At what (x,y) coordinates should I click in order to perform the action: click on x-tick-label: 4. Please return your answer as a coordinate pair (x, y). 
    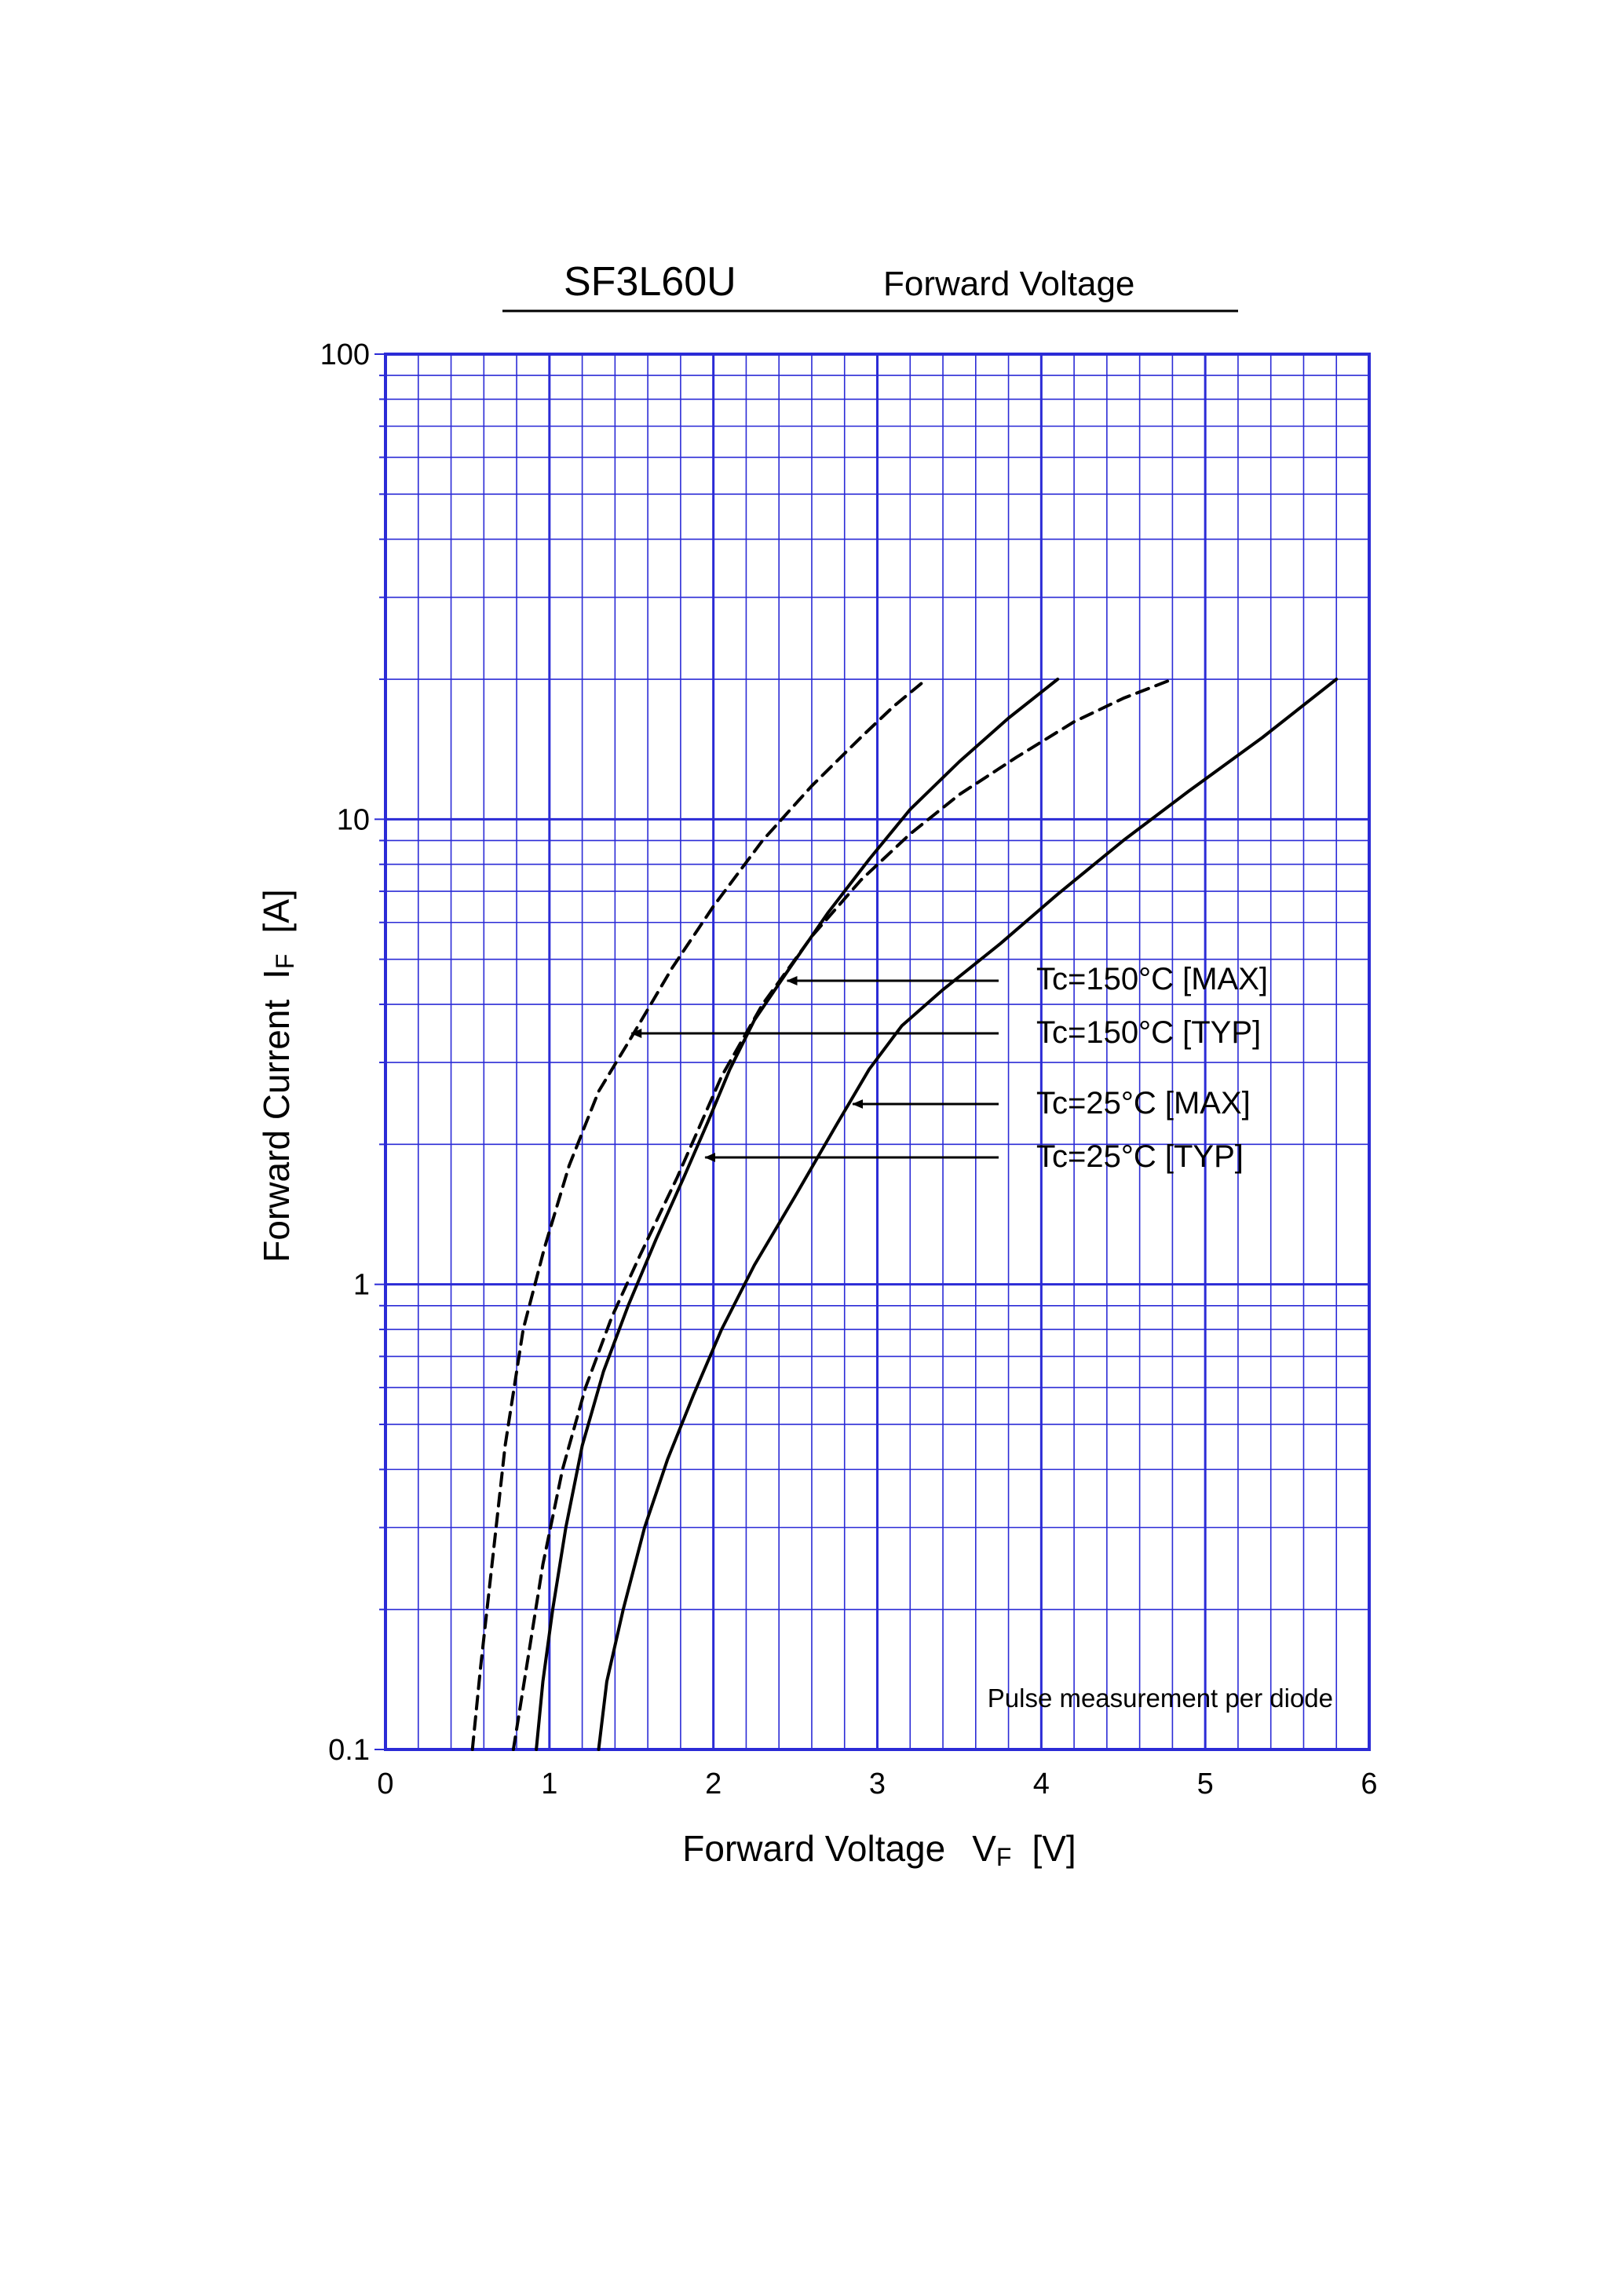
    Looking at the image, I should click on (1041, 1785).